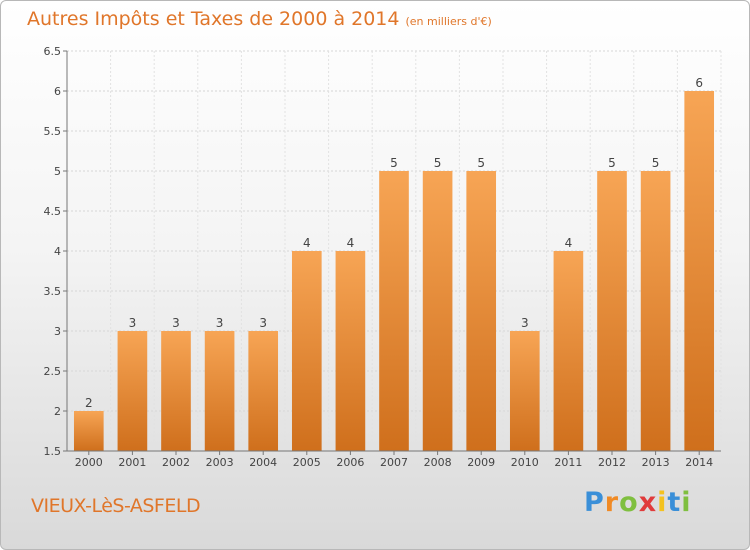 The image size is (750, 550). What do you see at coordinates (568, 462) in the screenshot?
I see `x-tick-label: 2011` at bounding box center [568, 462].